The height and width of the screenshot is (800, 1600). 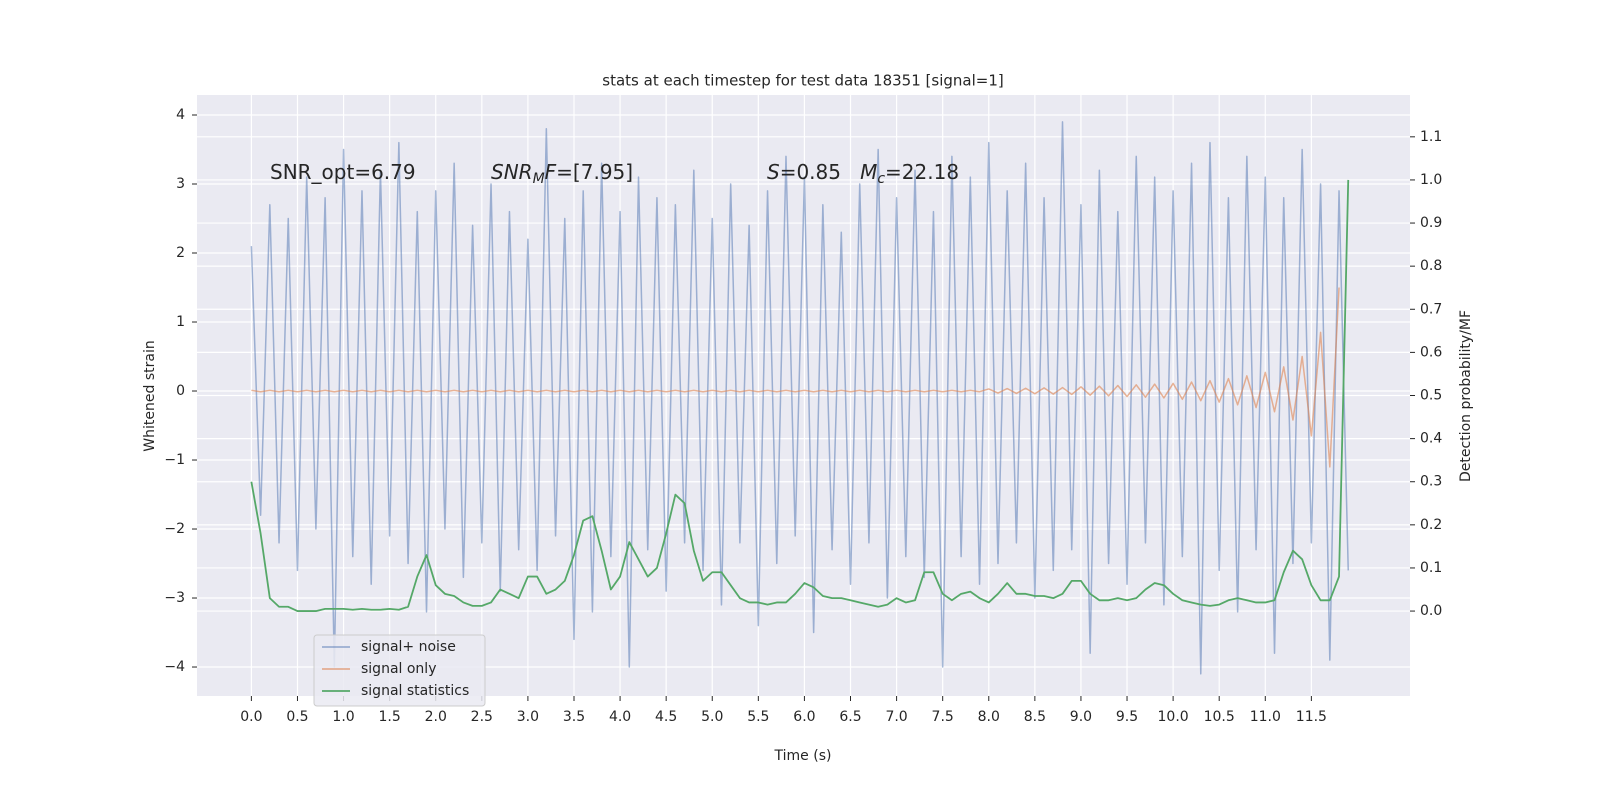 I want to click on y2-tick-label: 0.6, so click(x=1431, y=352).